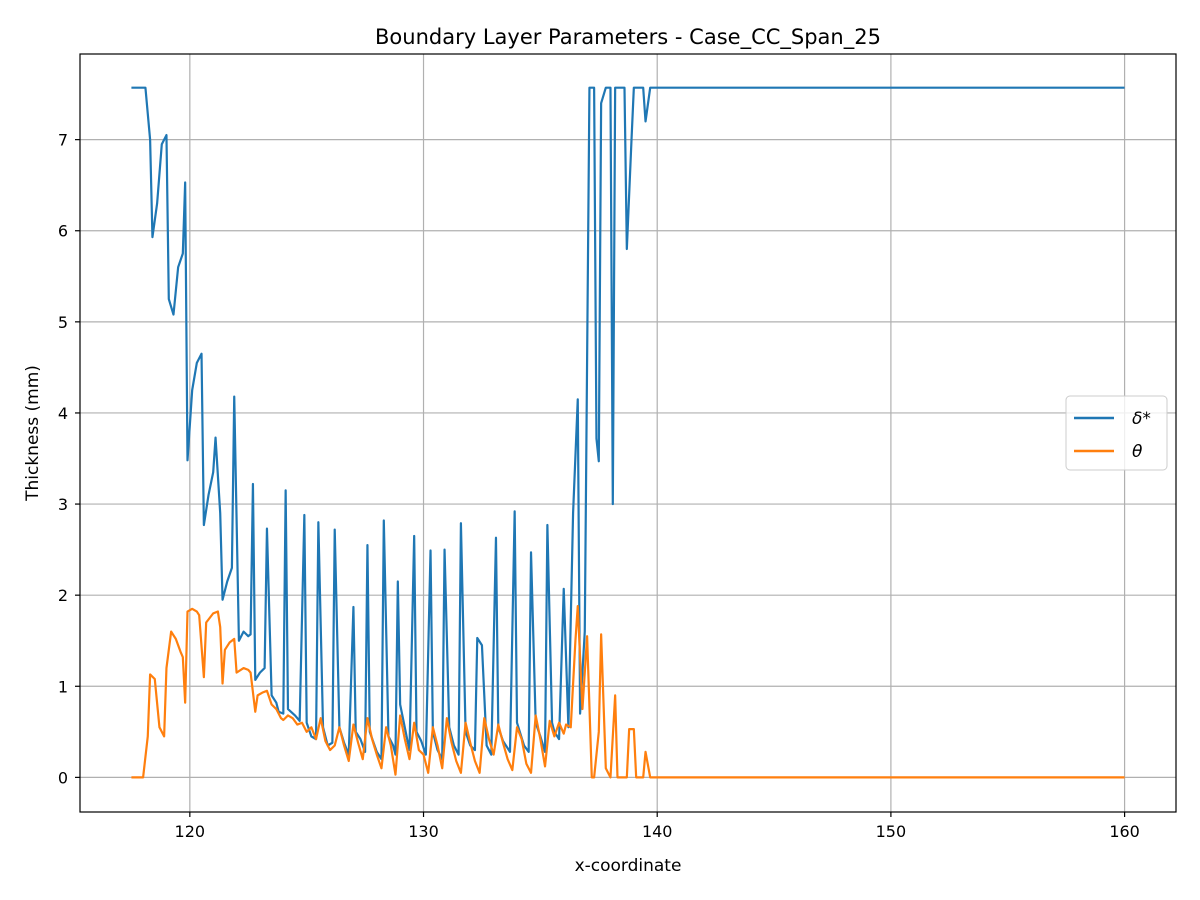  Describe the element at coordinates (190, 831) in the screenshot. I see `x-tick-label: 120` at that location.